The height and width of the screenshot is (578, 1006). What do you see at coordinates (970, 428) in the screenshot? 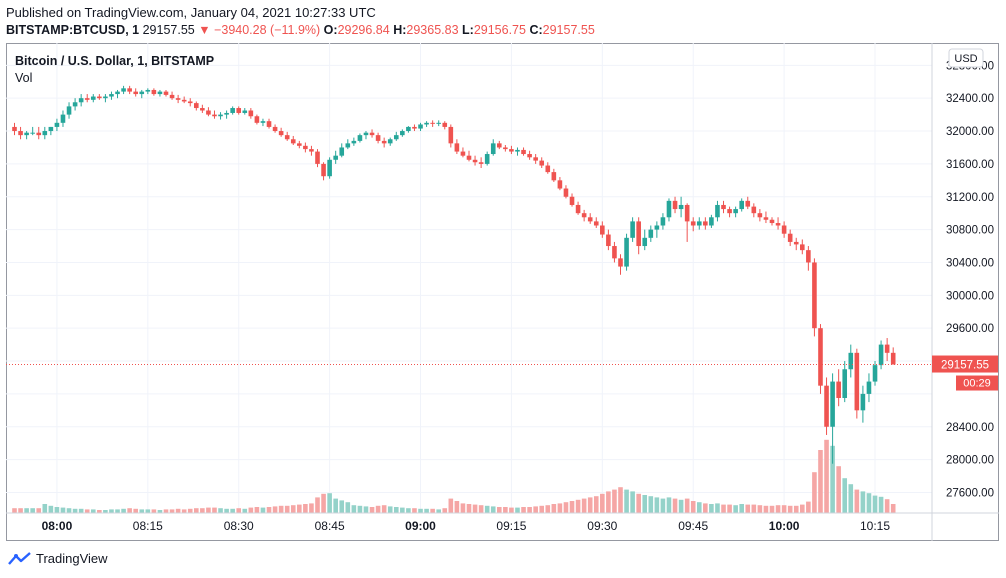
I see `price-tick-label: 28400.00` at bounding box center [970, 428].